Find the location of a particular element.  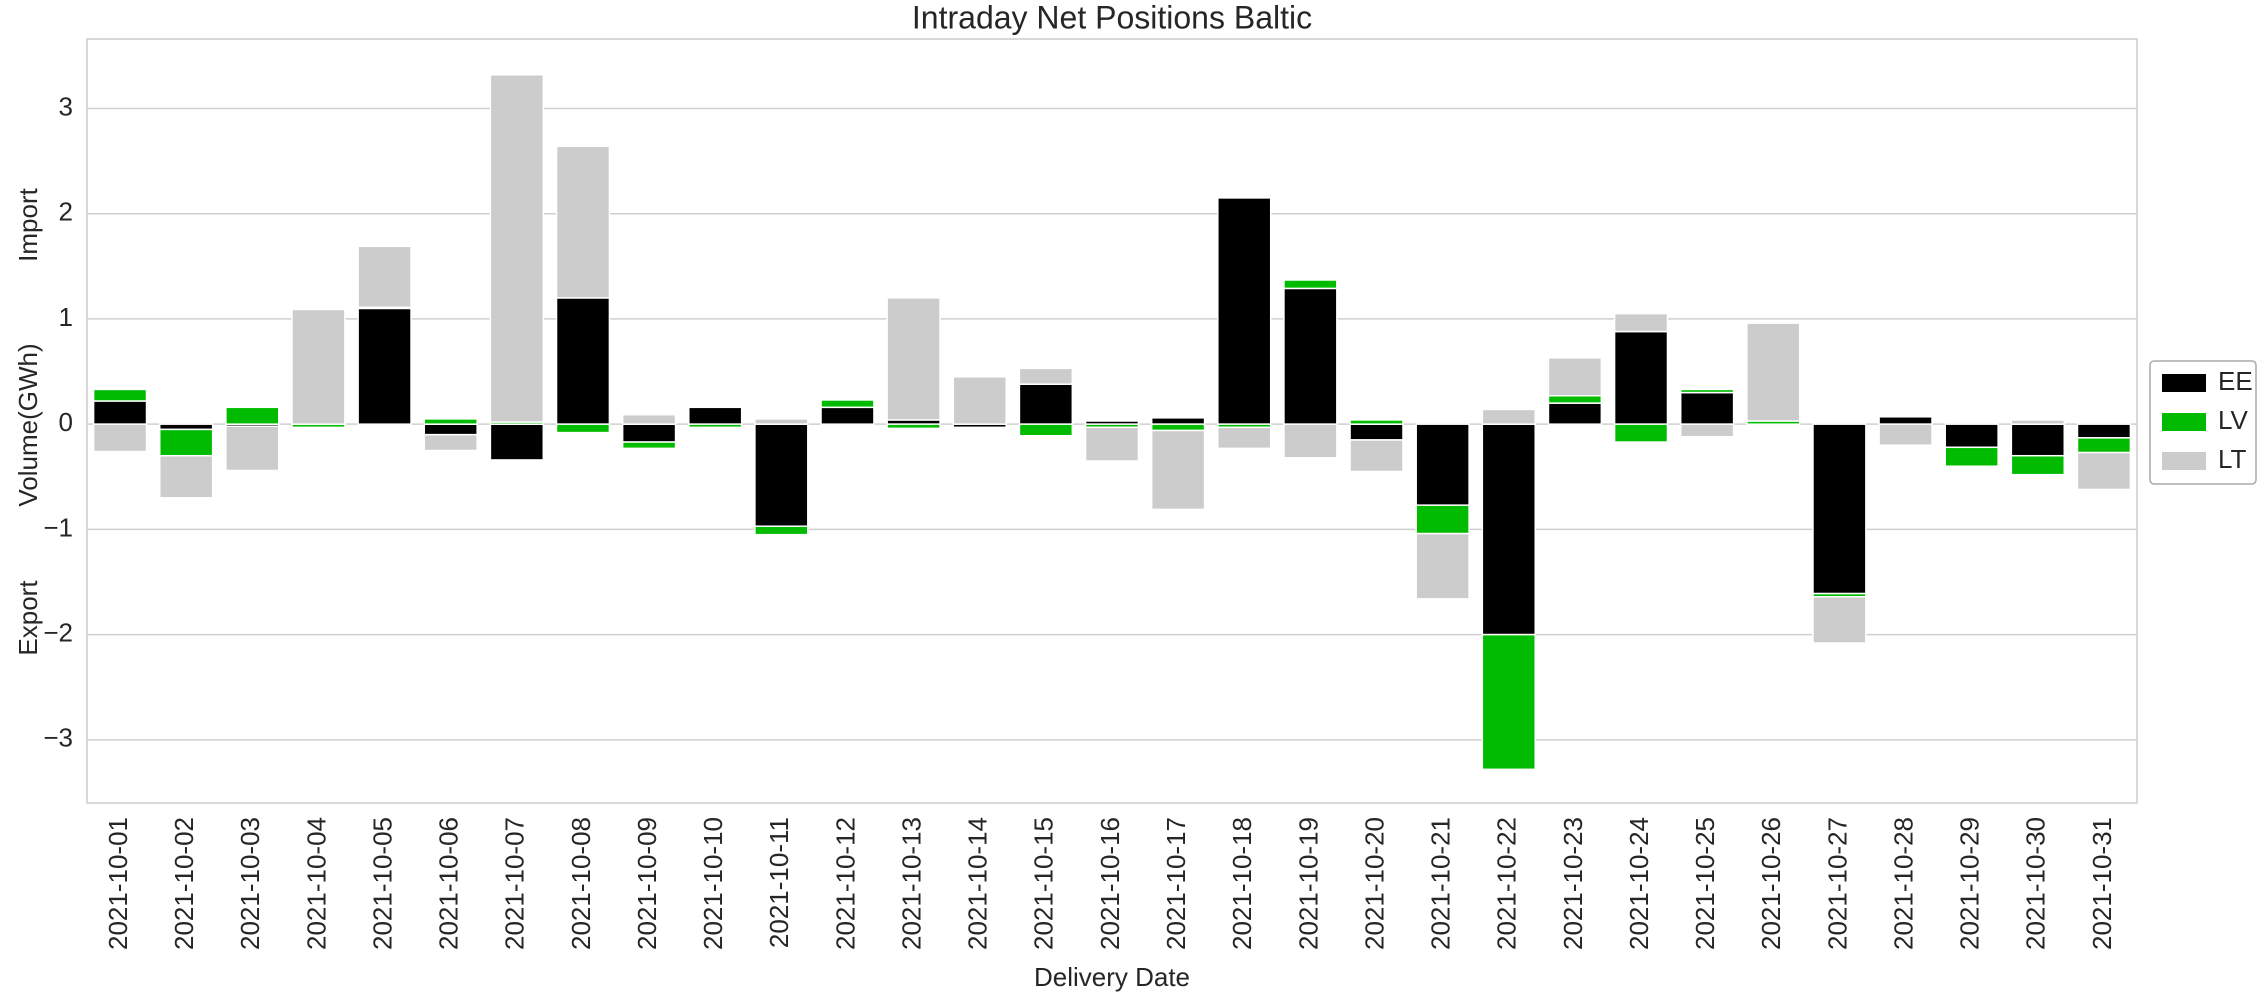

annotation: Export is located at coordinates (28, 618).